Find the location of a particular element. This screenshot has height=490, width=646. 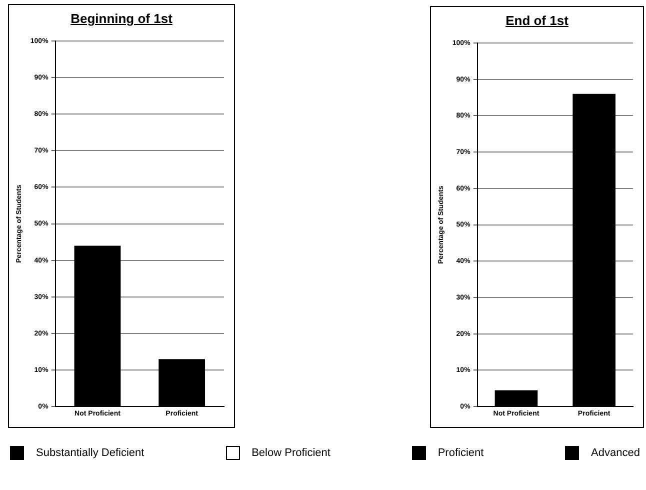

category-label: Below Proficient is located at coordinates (291, 453).